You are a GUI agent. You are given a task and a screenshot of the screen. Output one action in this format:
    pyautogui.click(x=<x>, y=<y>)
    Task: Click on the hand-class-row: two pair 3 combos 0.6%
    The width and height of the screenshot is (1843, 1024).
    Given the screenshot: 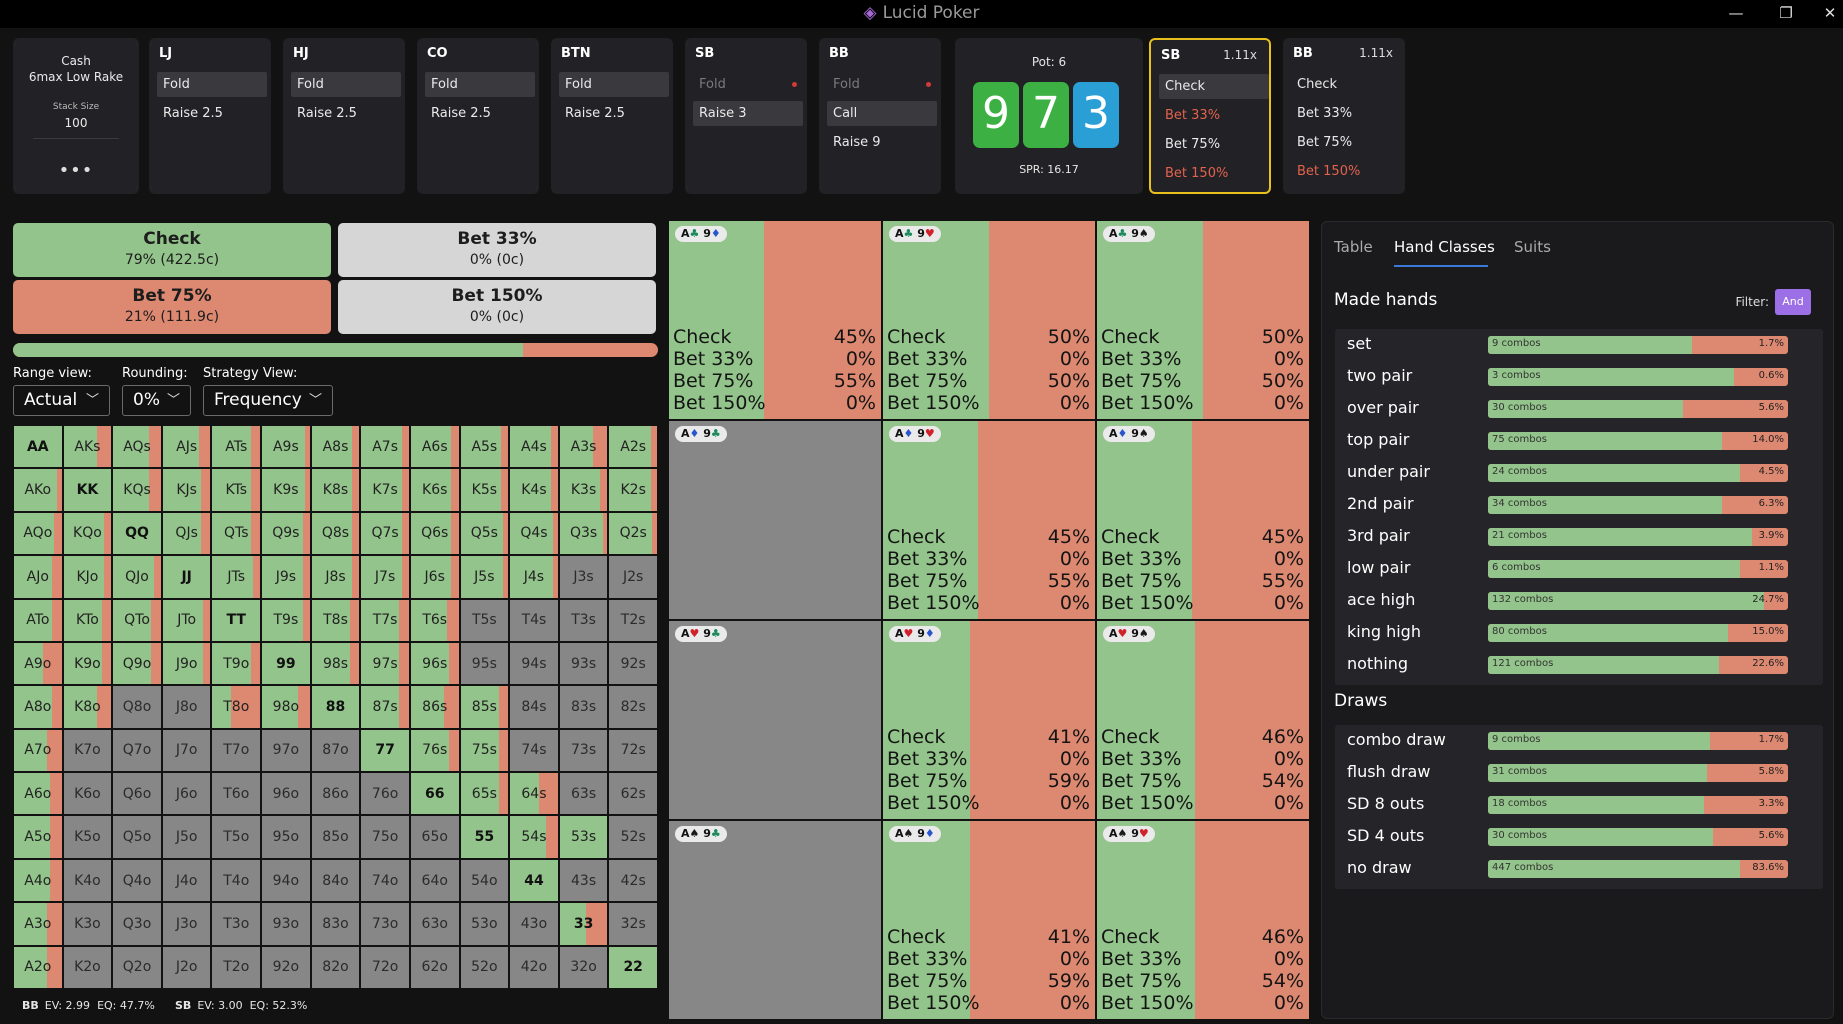 What is the action you would take?
    pyautogui.click(x=1579, y=377)
    